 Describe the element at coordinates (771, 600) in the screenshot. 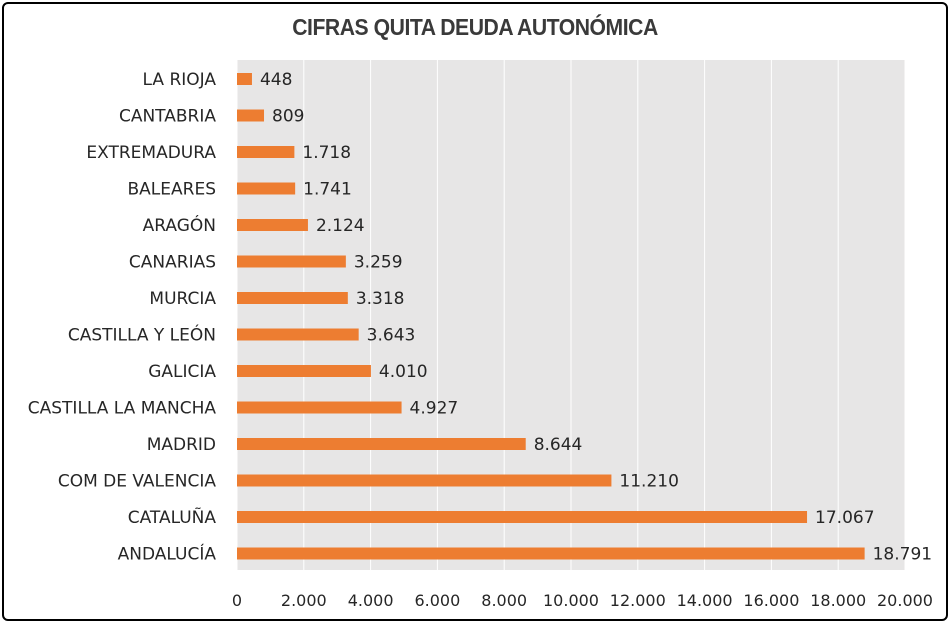

I see `x-tick-label: 16.000` at that location.